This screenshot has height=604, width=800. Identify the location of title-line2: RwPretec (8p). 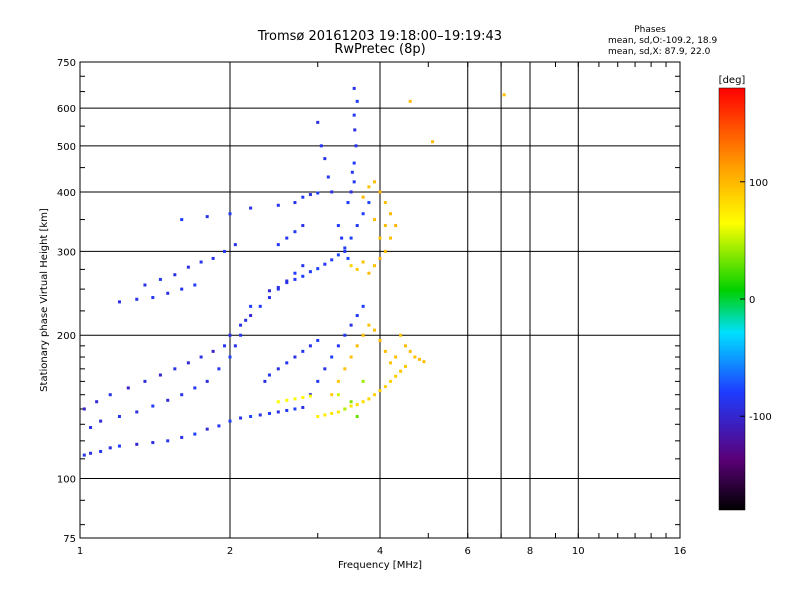
(379, 49).